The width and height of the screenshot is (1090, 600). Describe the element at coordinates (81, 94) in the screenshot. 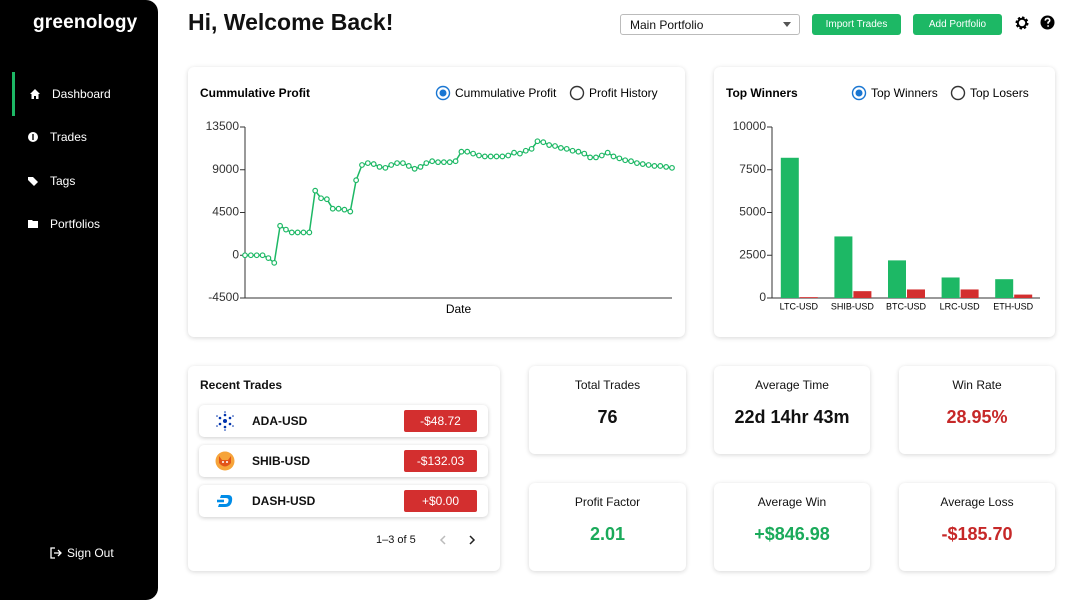

I see `nav-label: Dashboard` at that location.